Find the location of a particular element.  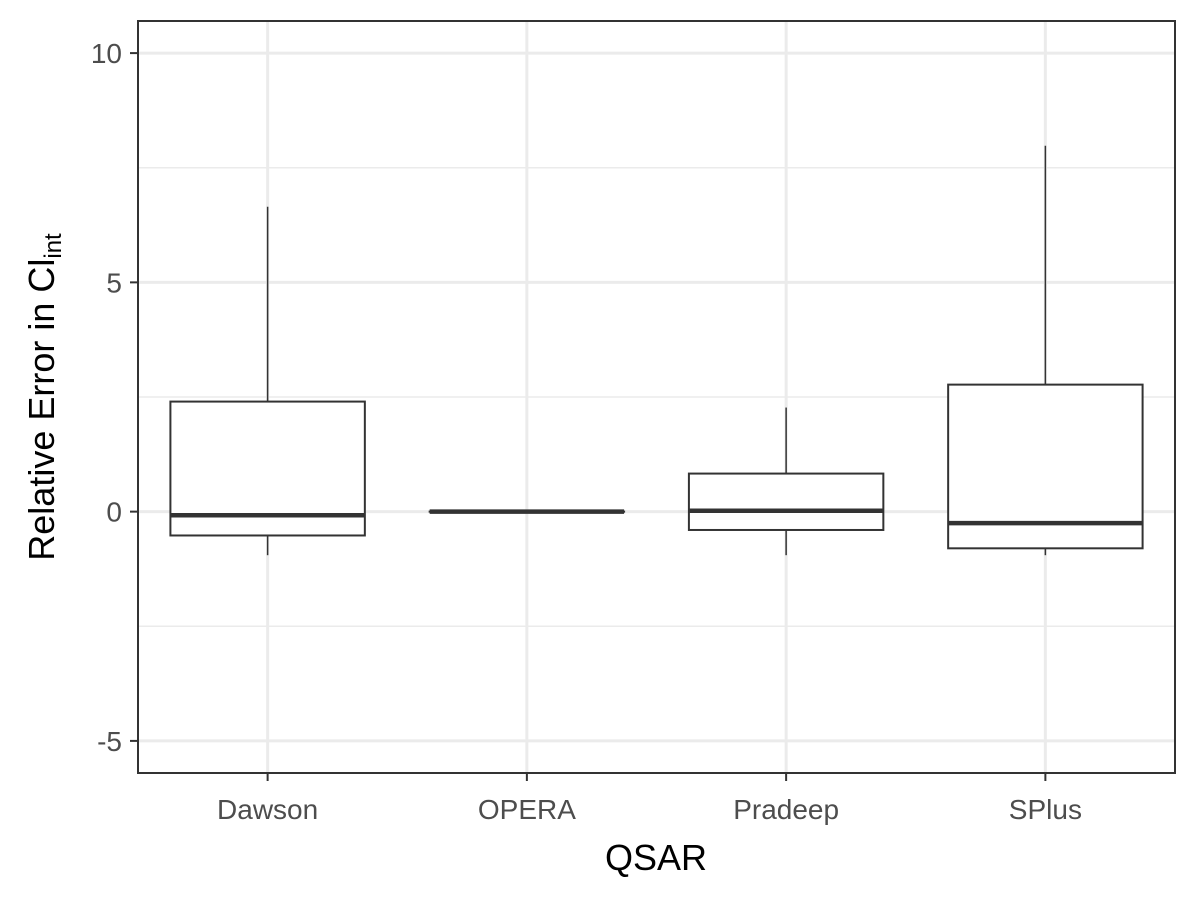

box-pradeep is located at coordinates (786, 481).